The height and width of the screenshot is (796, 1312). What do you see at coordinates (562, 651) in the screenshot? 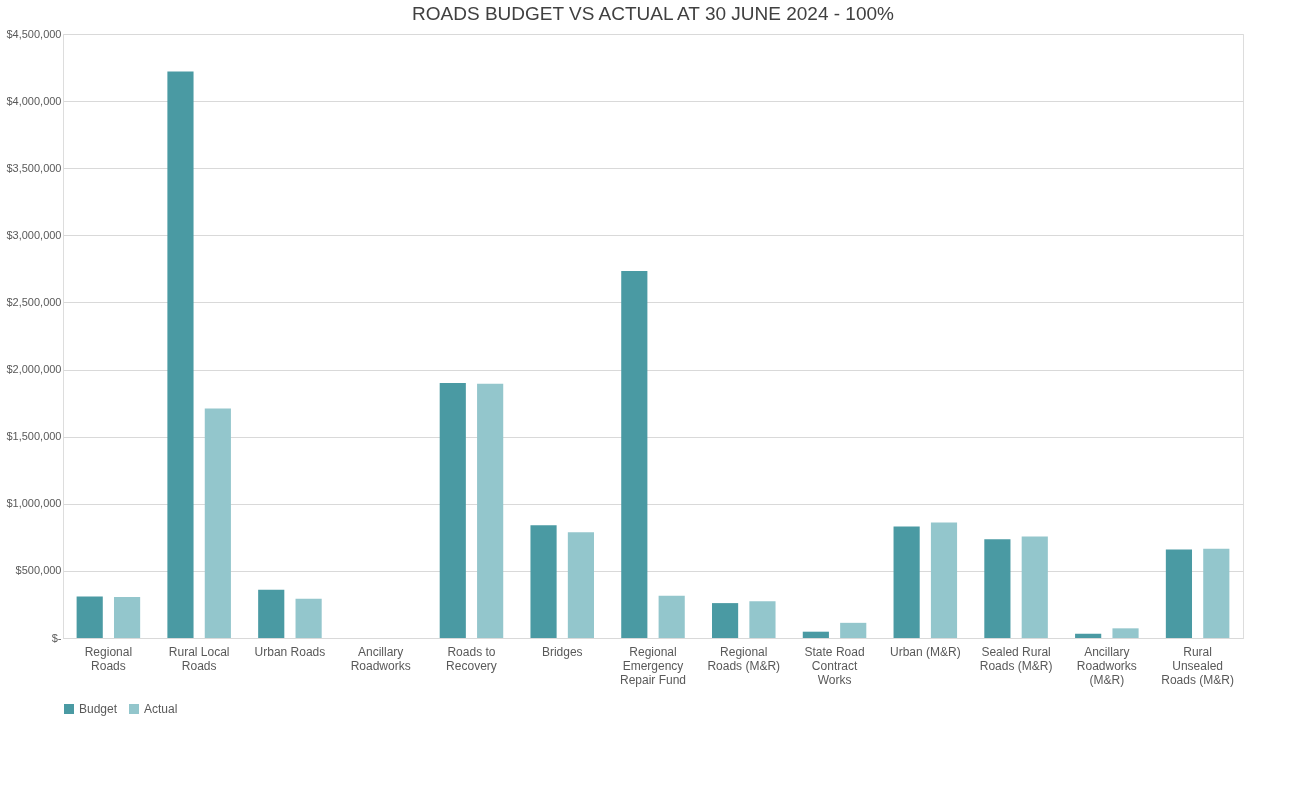
I see `x-tick-label: Bridges` at bounding box center [562, 651].